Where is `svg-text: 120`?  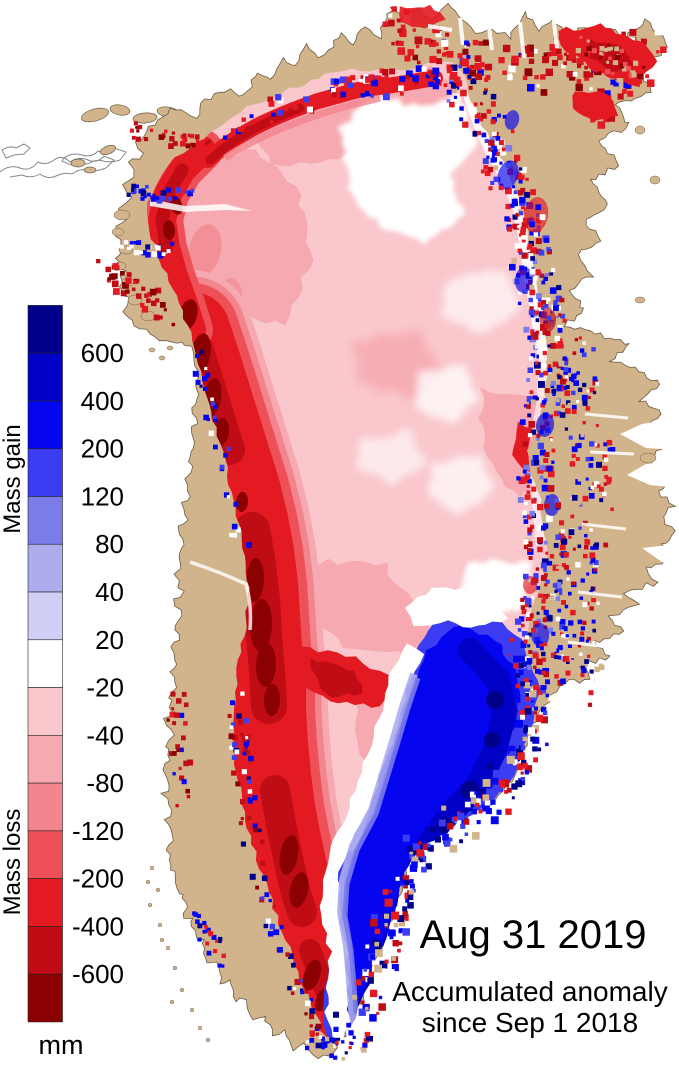
svg-text: 120 is located at coordinates (102, 497).